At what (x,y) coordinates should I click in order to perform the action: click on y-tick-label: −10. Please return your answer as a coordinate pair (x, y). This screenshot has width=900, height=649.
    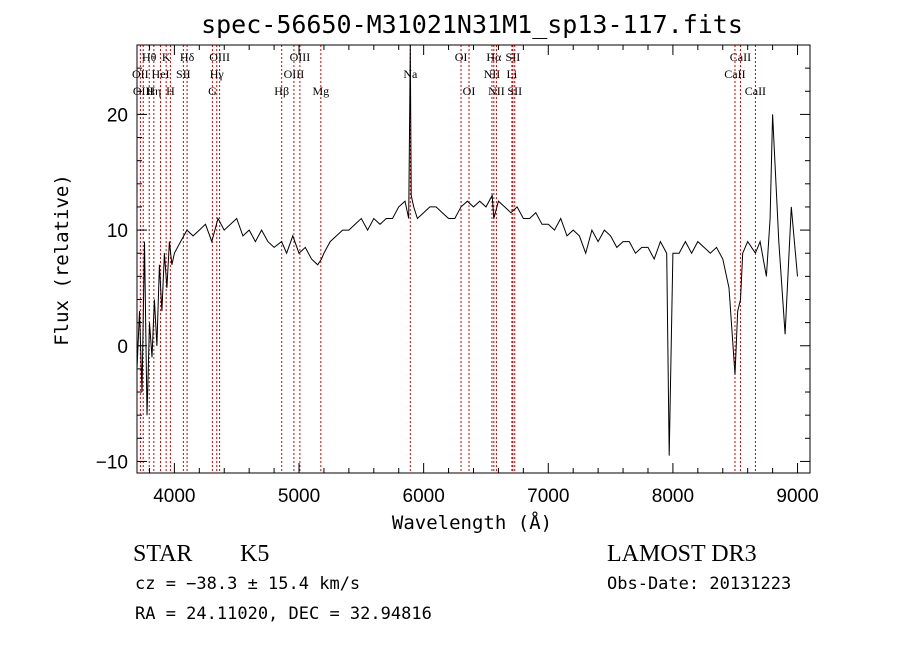
    Looking at the image, I should click on (112, 462).